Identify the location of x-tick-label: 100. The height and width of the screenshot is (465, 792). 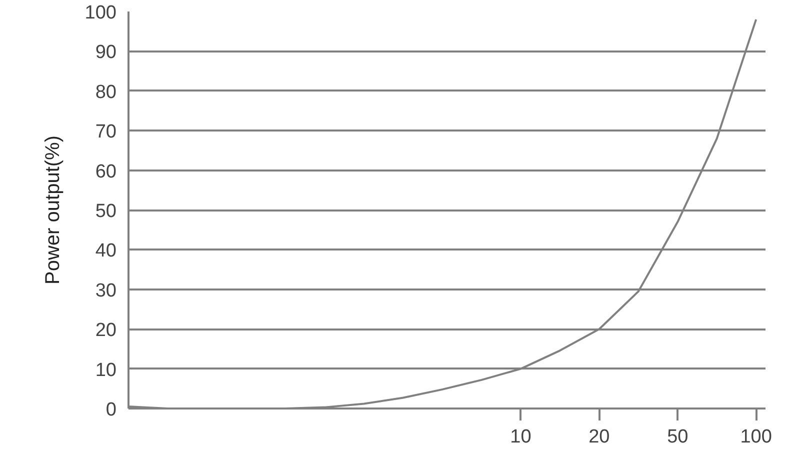
(756, 437).